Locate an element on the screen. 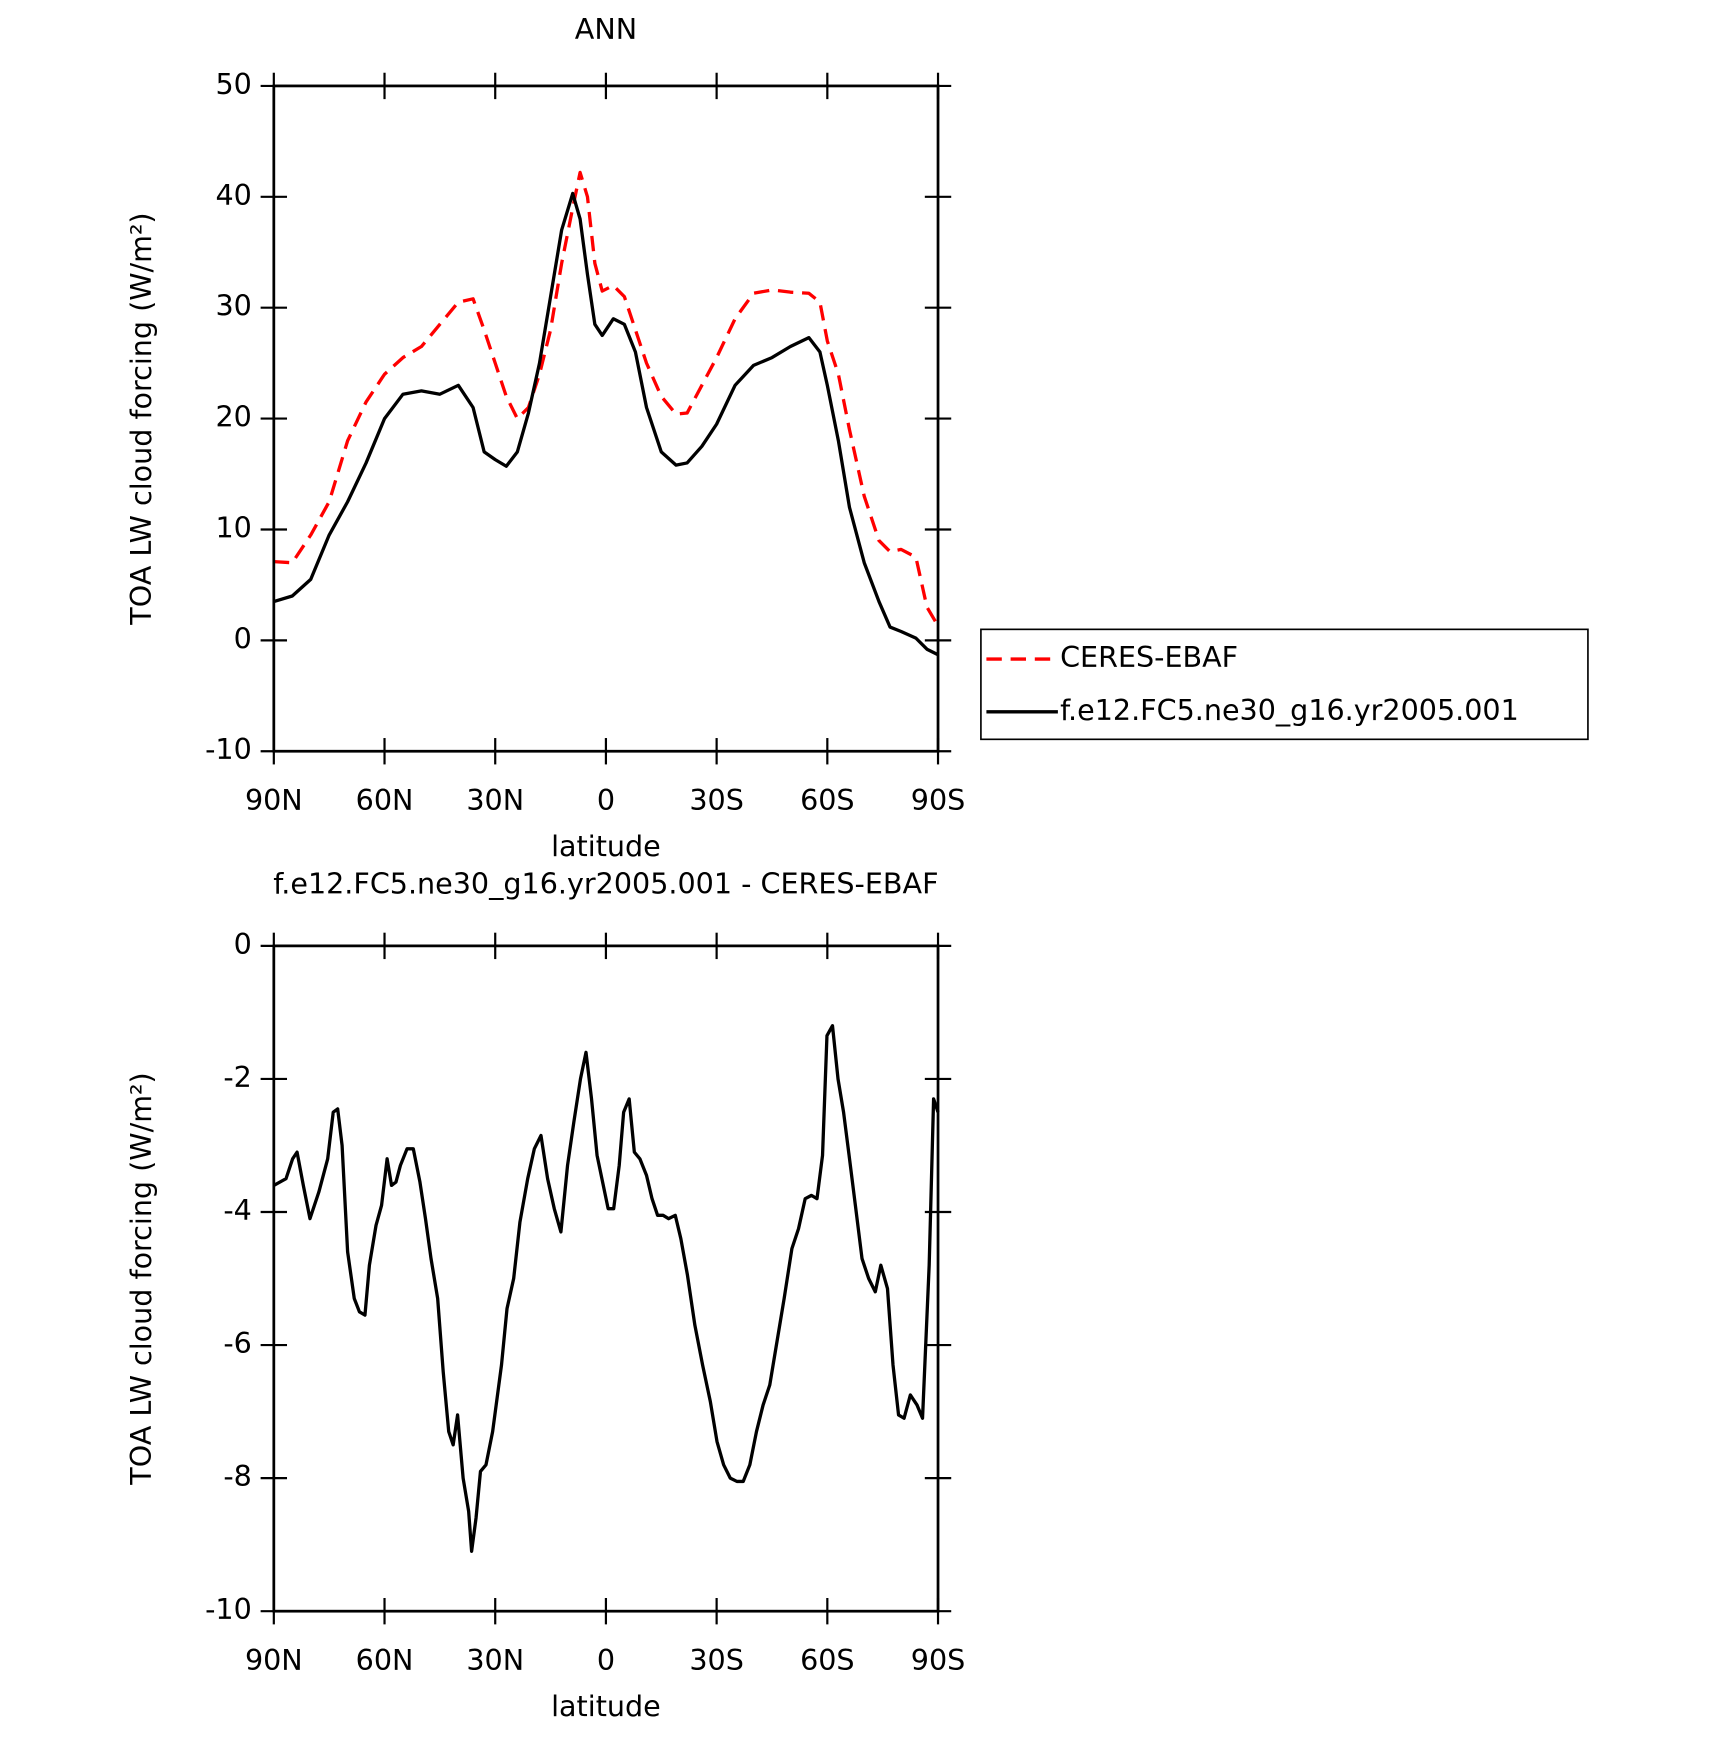  y-tick-label: 30 is located at coordinates (233, 306).